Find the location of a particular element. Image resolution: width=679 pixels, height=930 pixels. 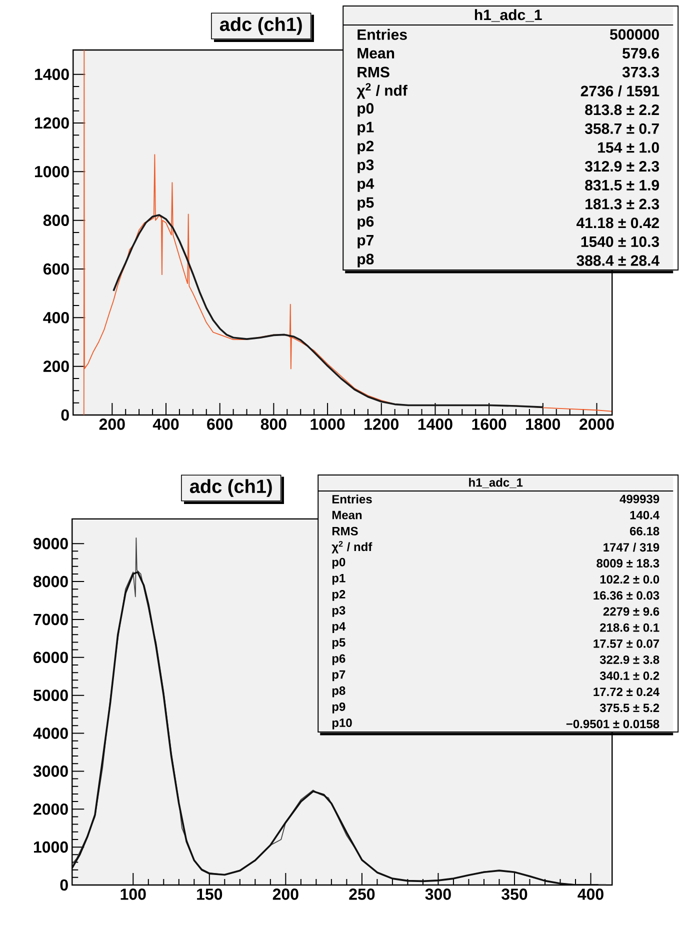

x-tick-label: 1400 is located at coordinates (435, 424).